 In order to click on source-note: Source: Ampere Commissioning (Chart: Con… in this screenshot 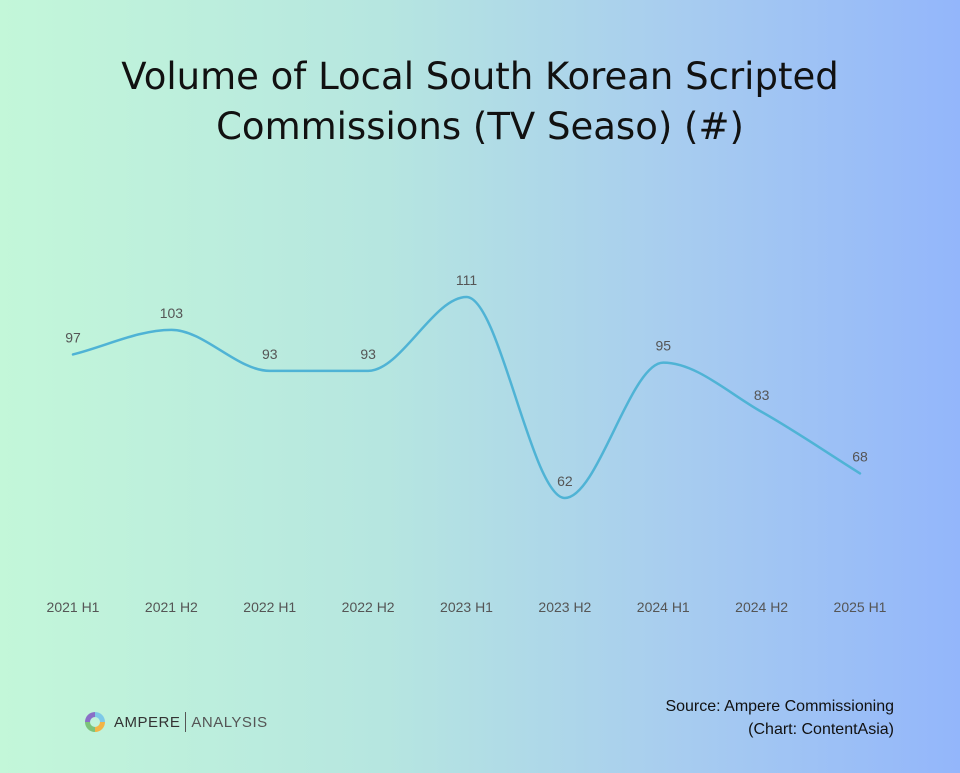, I will do `click(779, 718)`.